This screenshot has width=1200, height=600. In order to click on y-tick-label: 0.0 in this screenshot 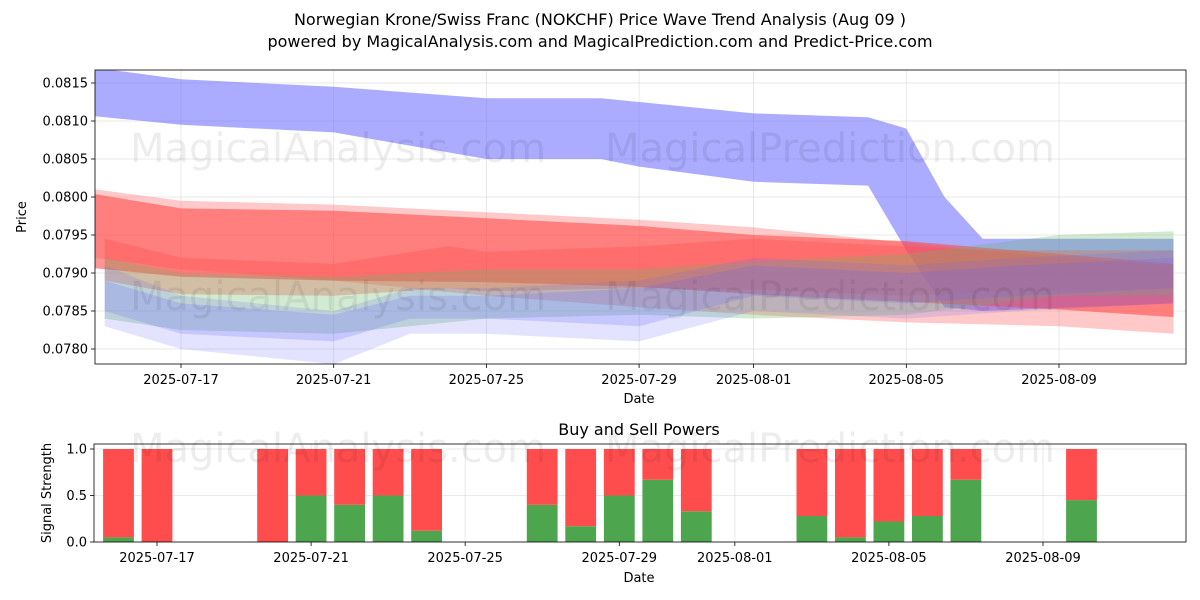, I will do `click(76, 543)`.